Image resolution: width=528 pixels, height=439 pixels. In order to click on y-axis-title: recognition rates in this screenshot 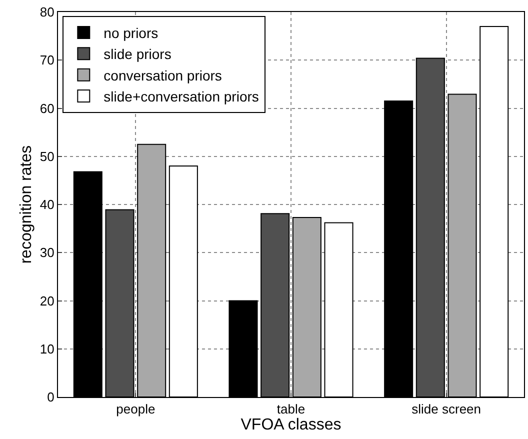, I will do `click(26, 204)`.